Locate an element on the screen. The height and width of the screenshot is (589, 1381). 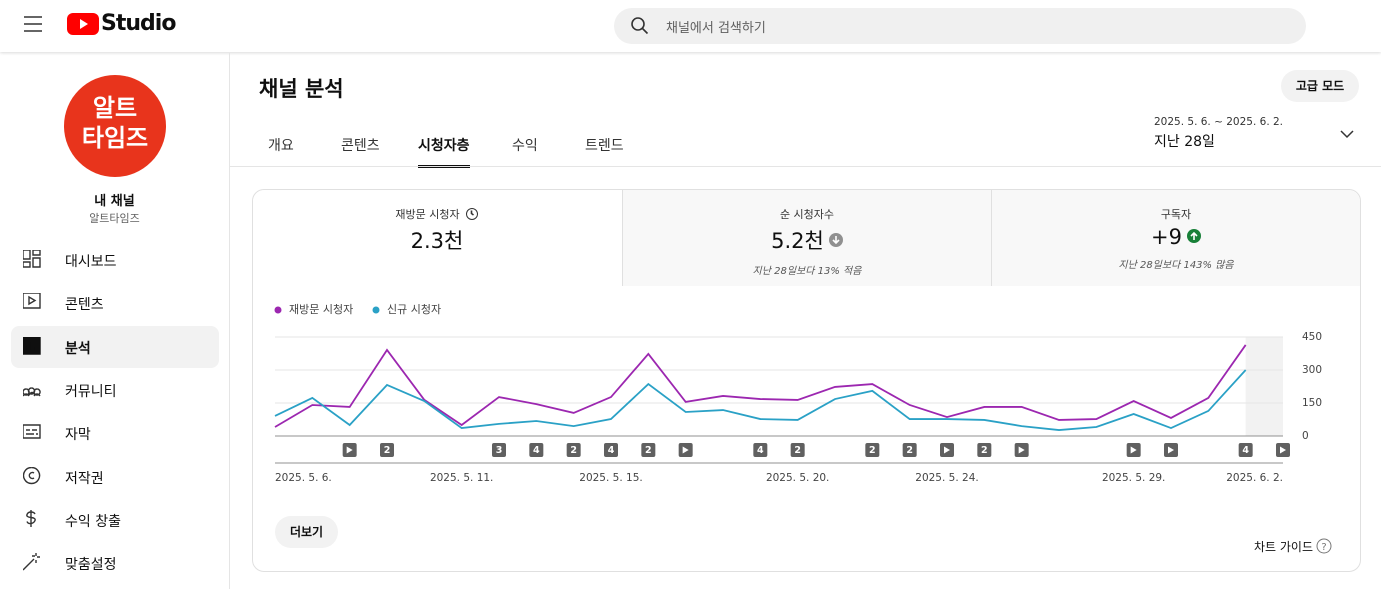
metric-tile: 재방문 시청자 2.3천 is located at coordinates (437, 238).